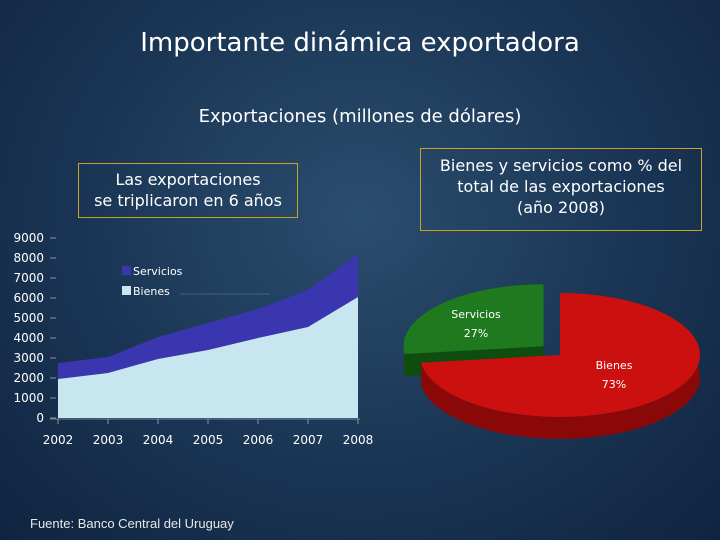 The height and width of the screenshot is (540, 720). I want to click on area-series-servicios, so click(208, 316).